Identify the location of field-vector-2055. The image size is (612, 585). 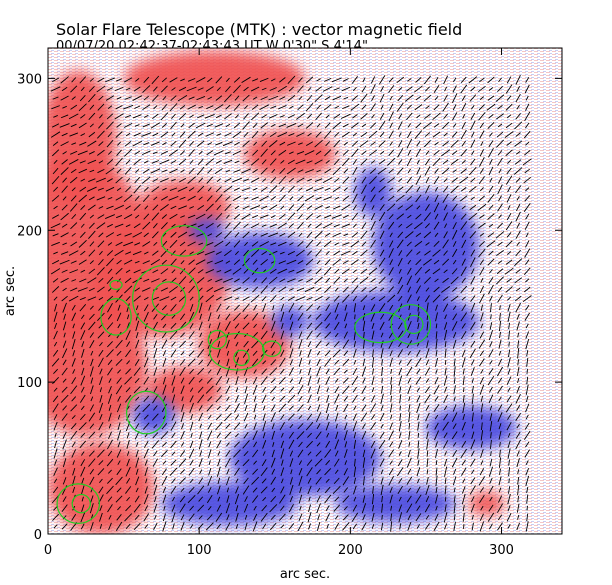
(418, 180).